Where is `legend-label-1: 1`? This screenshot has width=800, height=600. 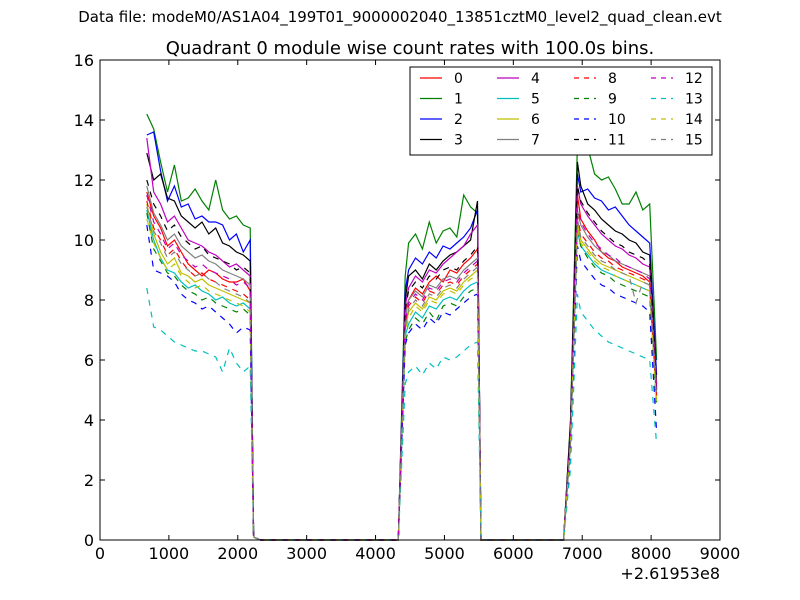
legend-label-1: 1 is located at coordinates (458, 100).